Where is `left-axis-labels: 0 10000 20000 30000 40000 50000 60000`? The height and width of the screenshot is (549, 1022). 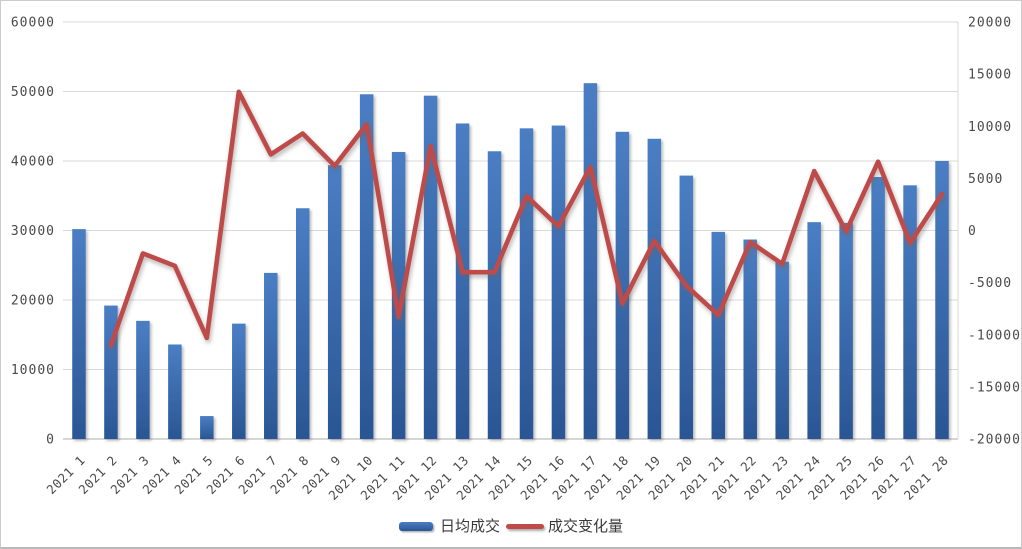
left-axis-labels: 0 10000 20000 30000 40000 50000 60000 is located at coordinates (33, 232).